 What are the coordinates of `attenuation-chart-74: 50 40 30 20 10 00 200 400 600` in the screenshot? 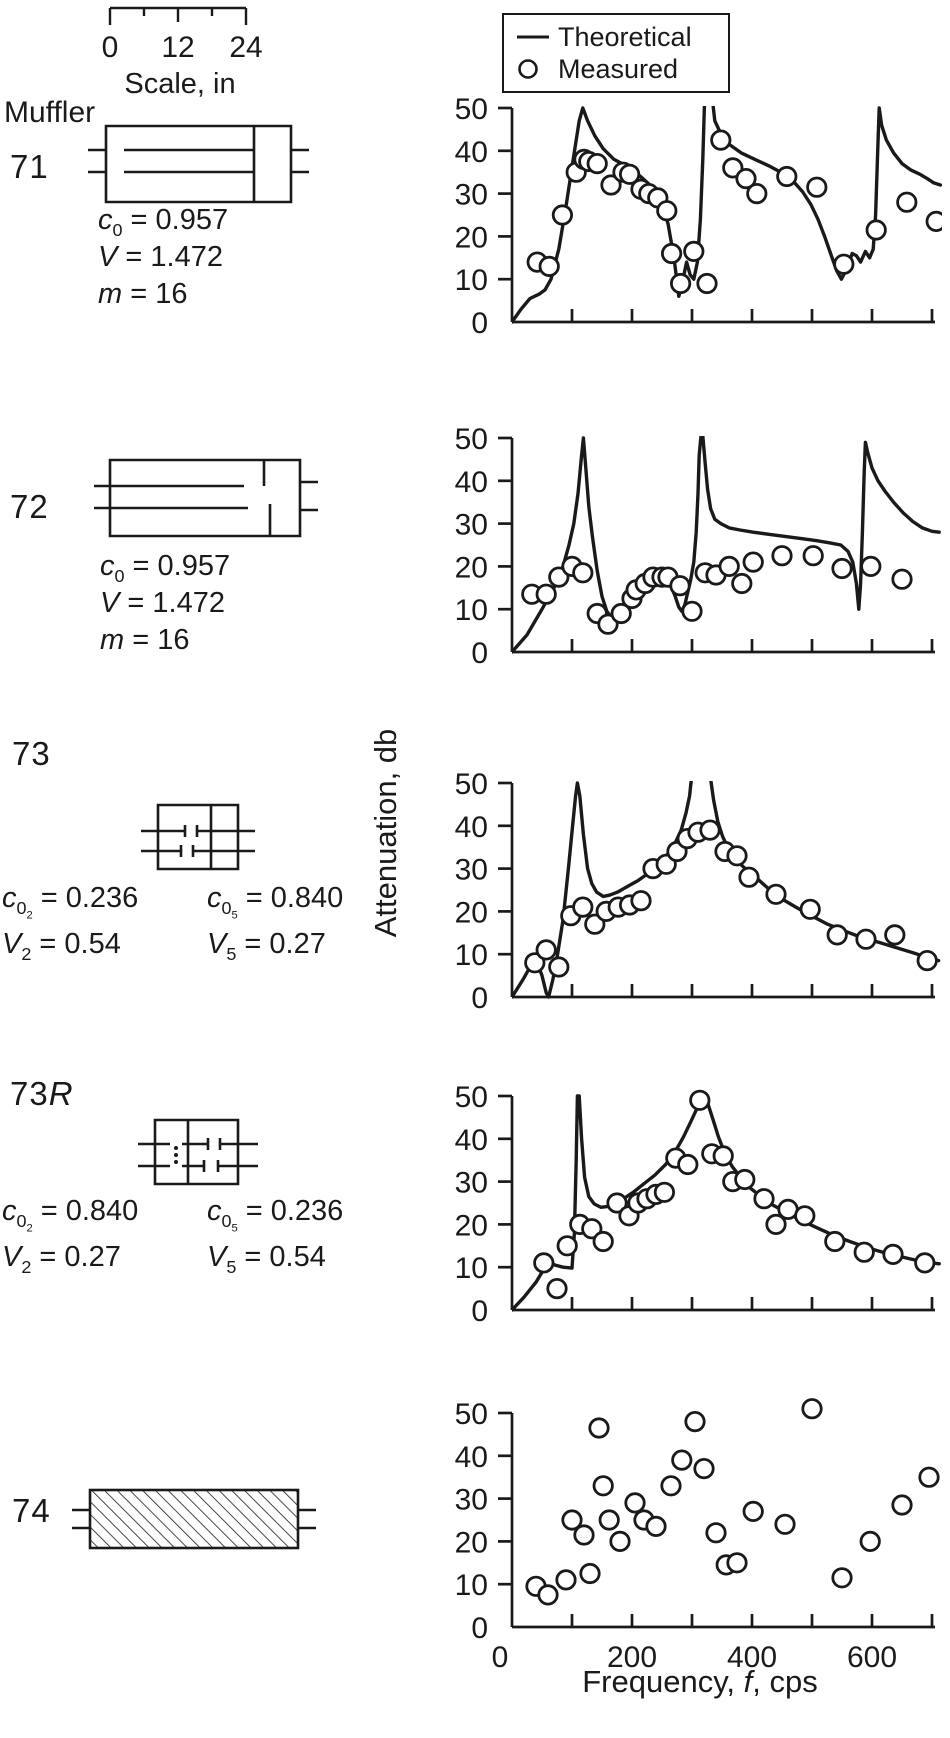 It's located at (697, 1536).